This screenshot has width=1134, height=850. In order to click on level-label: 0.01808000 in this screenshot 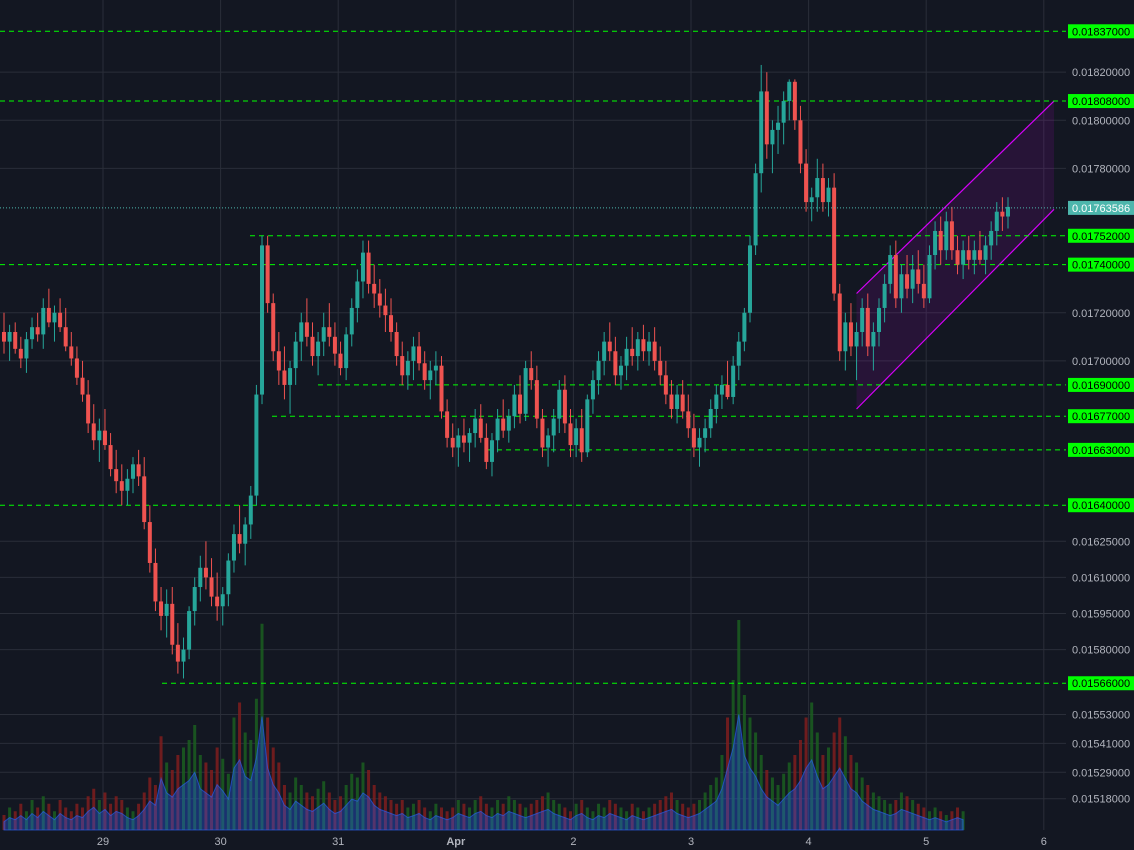, I will do `click(1101, 102)`.